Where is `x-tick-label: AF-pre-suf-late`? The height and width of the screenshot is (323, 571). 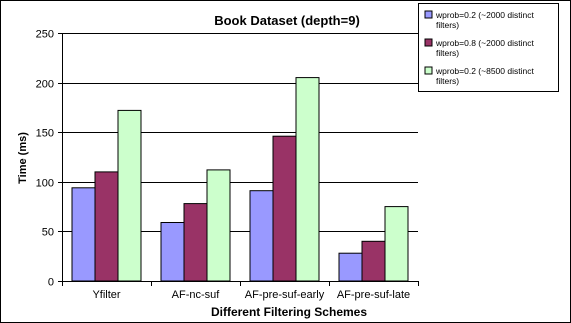
x-tick-label: AF-pre-suf-late is located at coordinates (373, 295).